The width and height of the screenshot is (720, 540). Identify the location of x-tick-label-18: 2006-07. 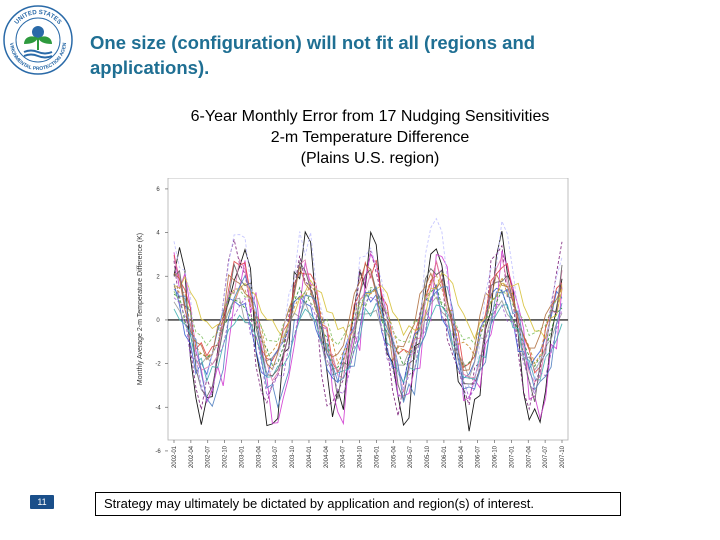
(479, 456).